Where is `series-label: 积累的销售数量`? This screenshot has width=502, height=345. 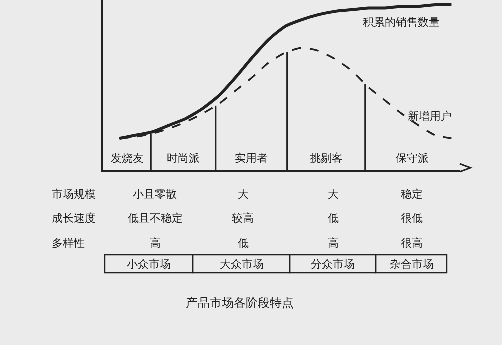 series-label: 积累的销售数量 is located at coordinates (401, 22).